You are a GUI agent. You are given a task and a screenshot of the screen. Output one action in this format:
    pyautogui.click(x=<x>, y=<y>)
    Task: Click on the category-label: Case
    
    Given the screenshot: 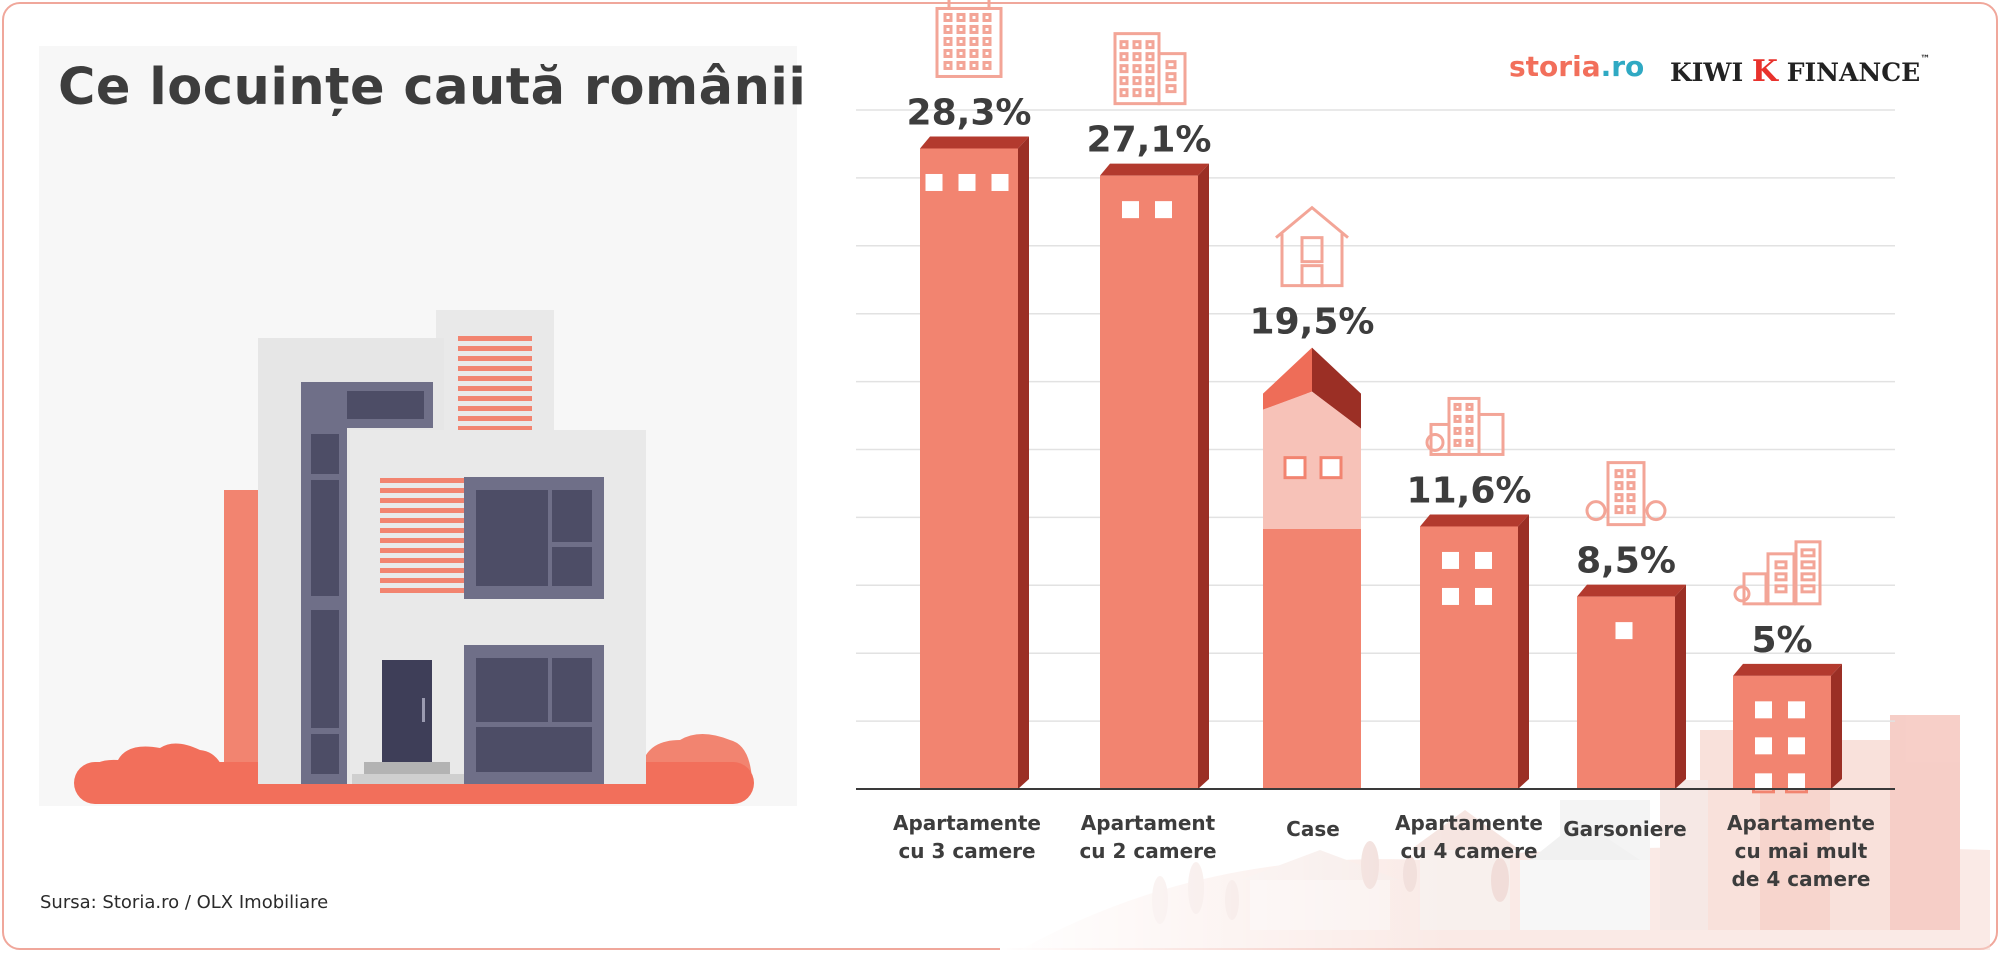 What is the action you would take?
    pyautogui.click(x=1313, y=829)
    